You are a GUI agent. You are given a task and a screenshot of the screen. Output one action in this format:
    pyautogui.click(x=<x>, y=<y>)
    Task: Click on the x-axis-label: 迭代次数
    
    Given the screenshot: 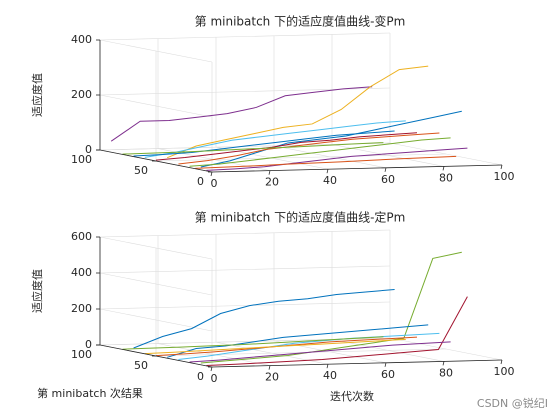 What is the action you would take?
    pyautogui.click(x=352, y=396)
    